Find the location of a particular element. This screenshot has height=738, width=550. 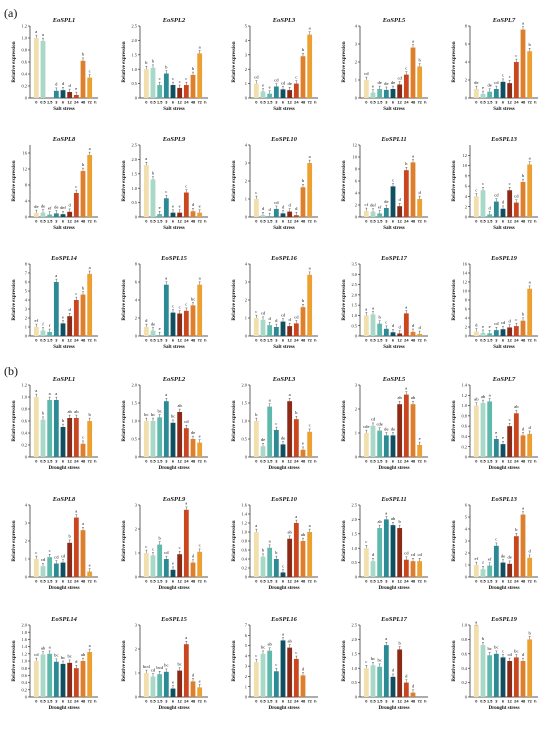

significance-letter: e is located at coordinates (420, 438).